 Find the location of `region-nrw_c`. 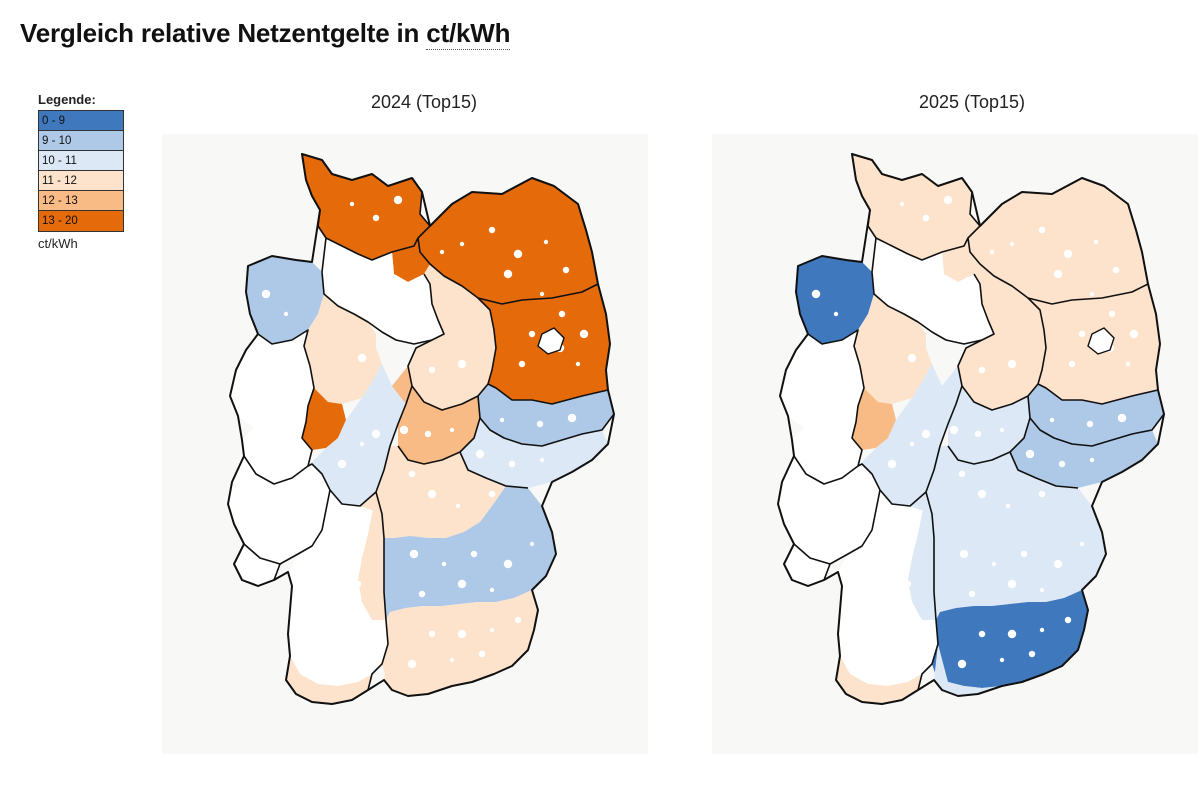

region-nrw_c is located at coordinates (324, 419).